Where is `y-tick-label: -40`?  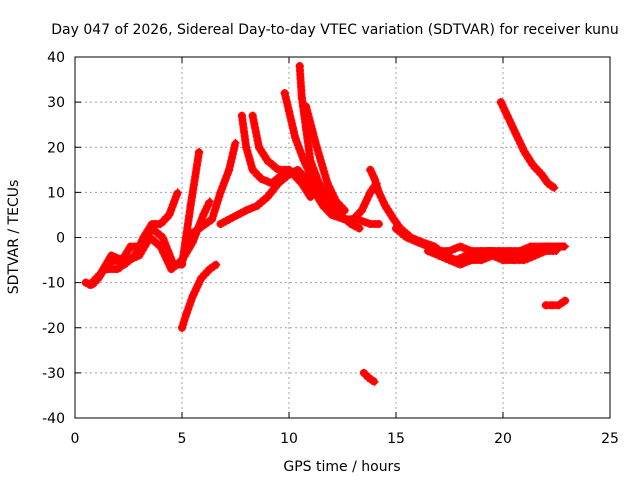 y-tick-label: -40 is located at coordinates (53, 419).